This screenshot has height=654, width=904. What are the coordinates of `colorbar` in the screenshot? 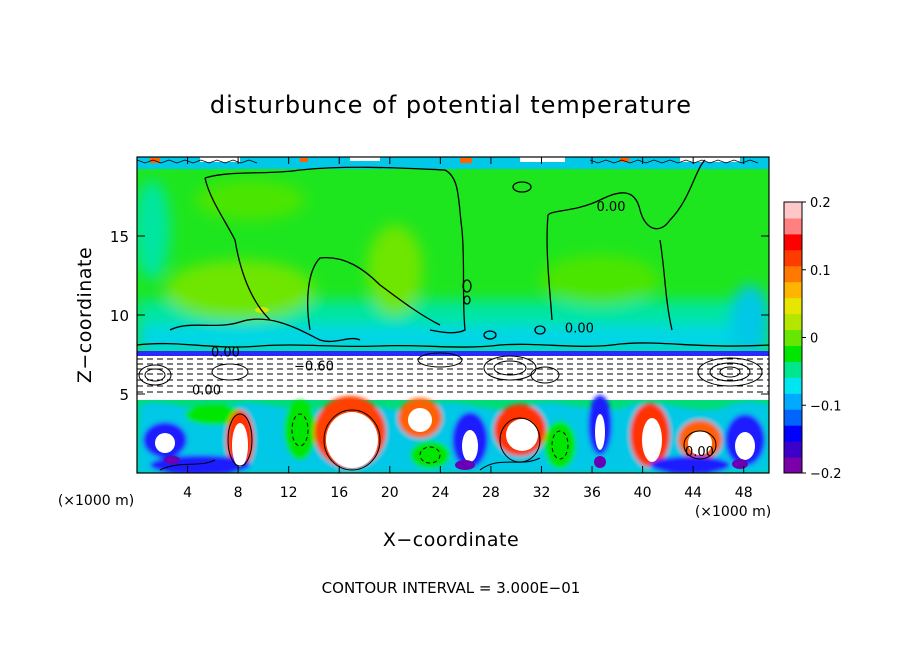 It's located at (793, 338).